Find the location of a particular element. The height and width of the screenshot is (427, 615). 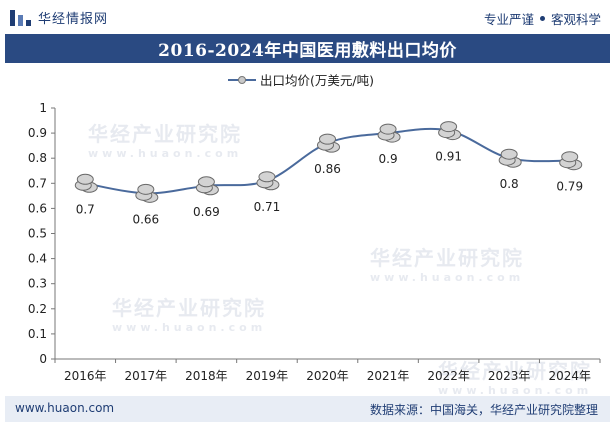

footer-url: www.huaon.com is located at coordinates (65, 408).